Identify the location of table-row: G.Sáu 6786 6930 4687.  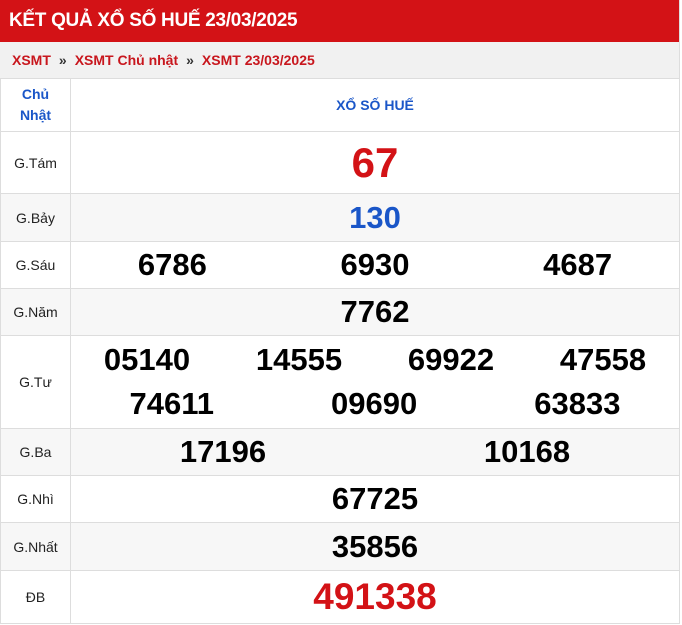
(340, 265).